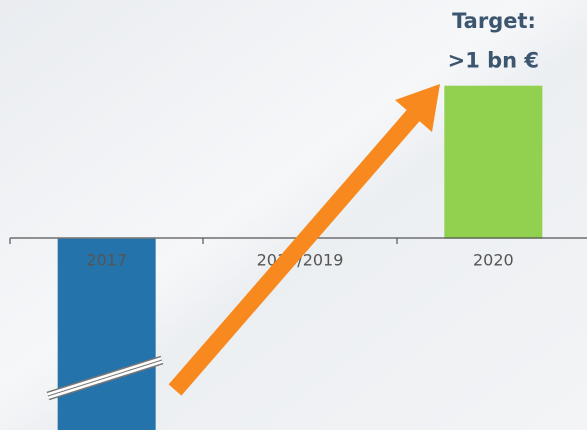  What do you see at coordinates (493, 260) in the screenshot?
I see `x-tick-label: 2020` at bounding box center [493, 260].